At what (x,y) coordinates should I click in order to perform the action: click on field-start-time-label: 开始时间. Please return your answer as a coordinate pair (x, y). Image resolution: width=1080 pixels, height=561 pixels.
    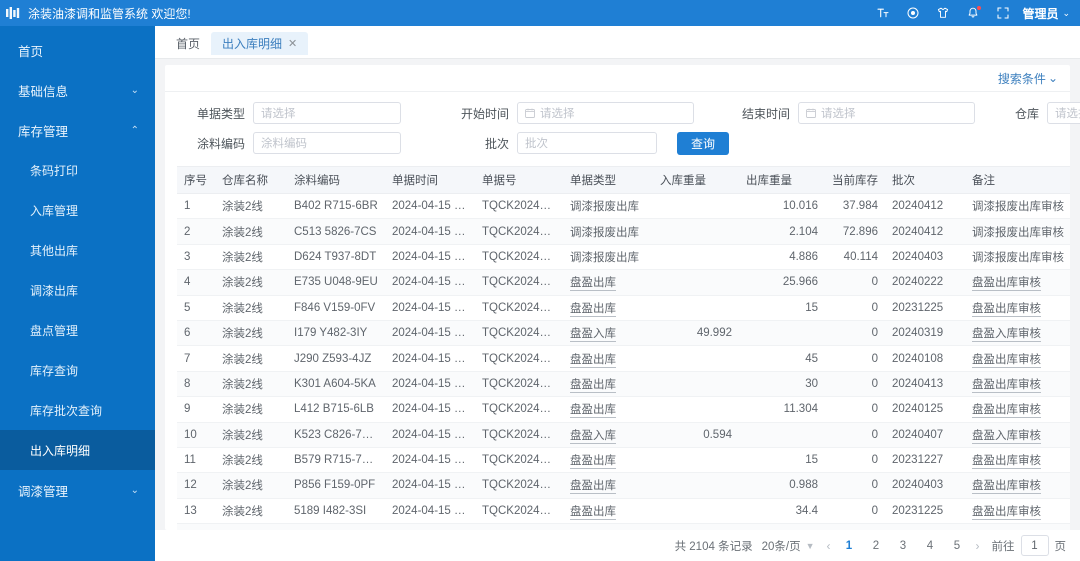
    Looking at the image, I should click on (484, 113).